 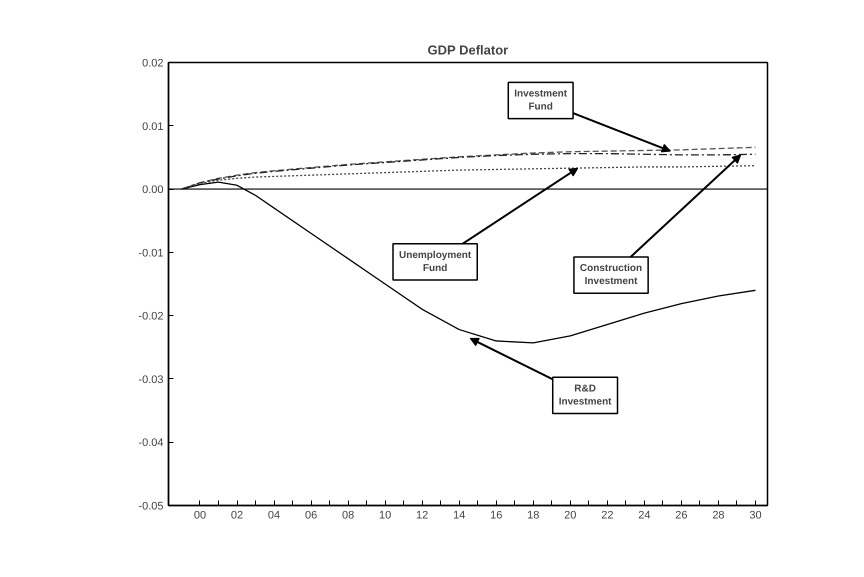 What do you see at coordinates (435, 262) in the screenshot?
I see `annotation: Unemployment Fund` at bounding box center [435, 262].